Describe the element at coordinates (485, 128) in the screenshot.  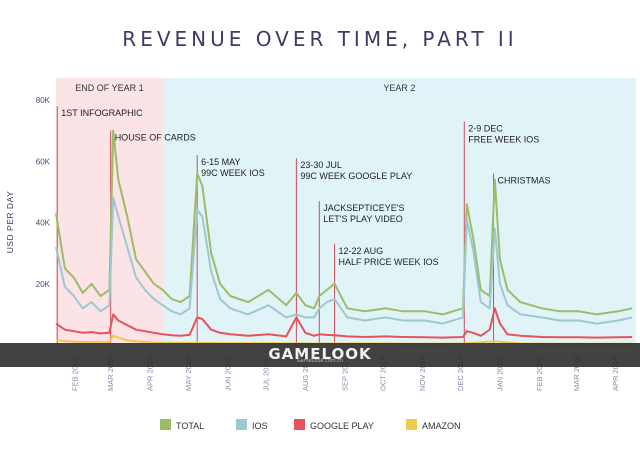
I see `annotation-text-6-0: 2-9 DEC` at that location.